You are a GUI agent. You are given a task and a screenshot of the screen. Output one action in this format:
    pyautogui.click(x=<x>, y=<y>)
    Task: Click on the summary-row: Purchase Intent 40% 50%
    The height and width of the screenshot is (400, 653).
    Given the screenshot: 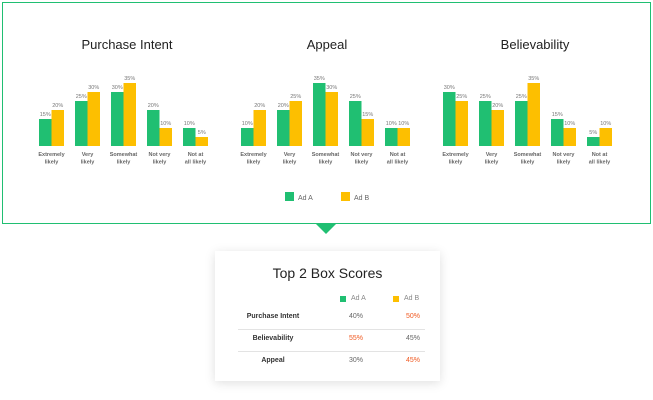 What is the action you would take?
    pyautogui.click(x=331, y=318)
    